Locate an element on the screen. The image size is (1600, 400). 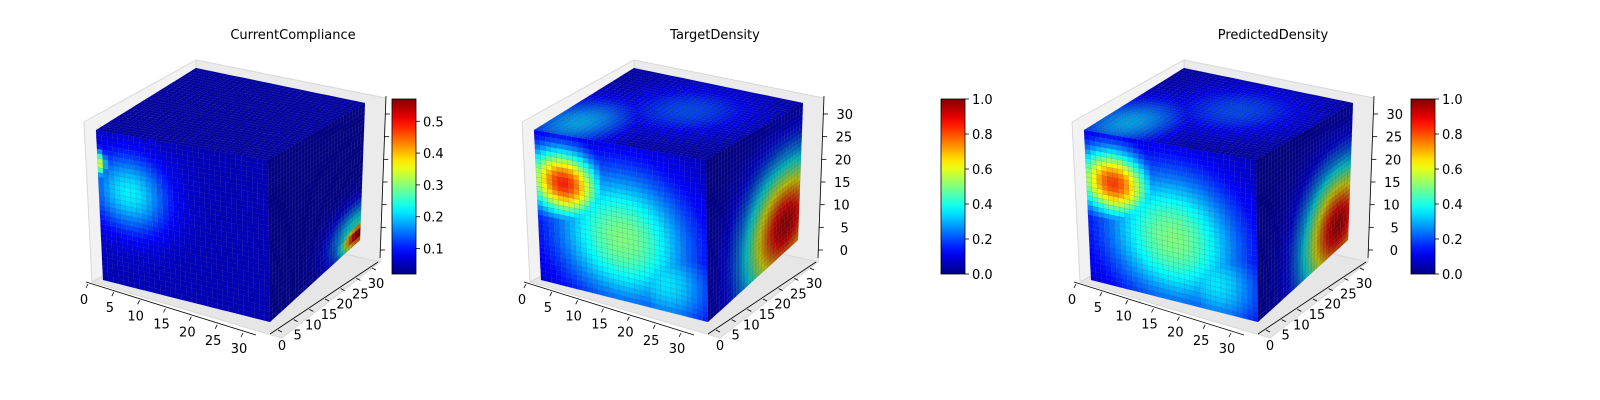
colorbar-gradient is located at coordinates (404, 186).